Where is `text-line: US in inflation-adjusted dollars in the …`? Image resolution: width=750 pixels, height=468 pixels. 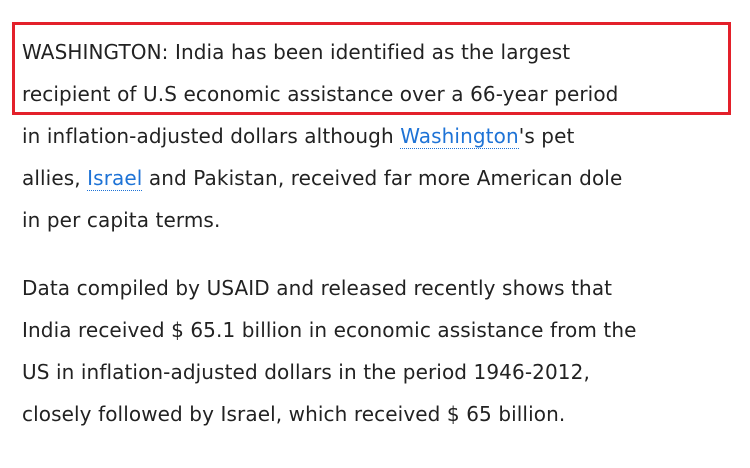 text-line: US in inflation-adjusted dollars in the … is located at coordinates (386, 372).